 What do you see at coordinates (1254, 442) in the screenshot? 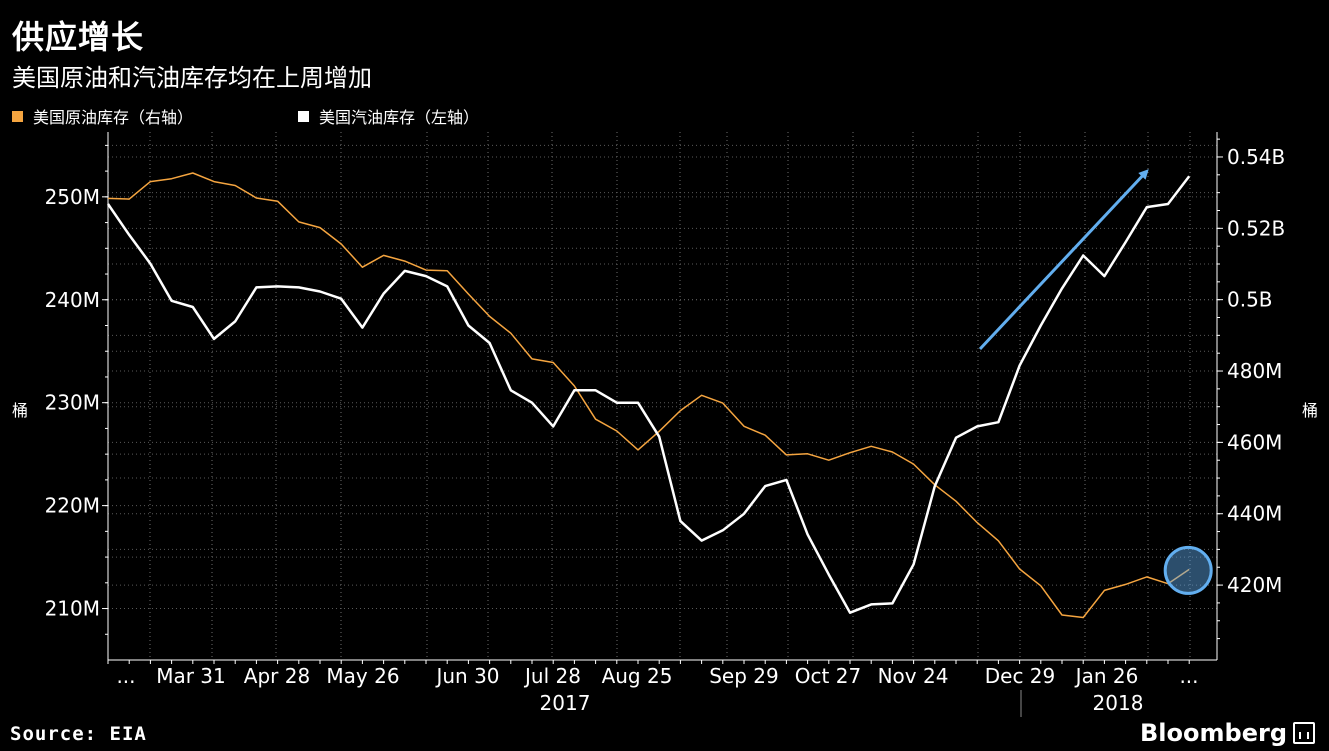
I see `right-axis-tick-label: 460M` at bounding box center [1254, 442].